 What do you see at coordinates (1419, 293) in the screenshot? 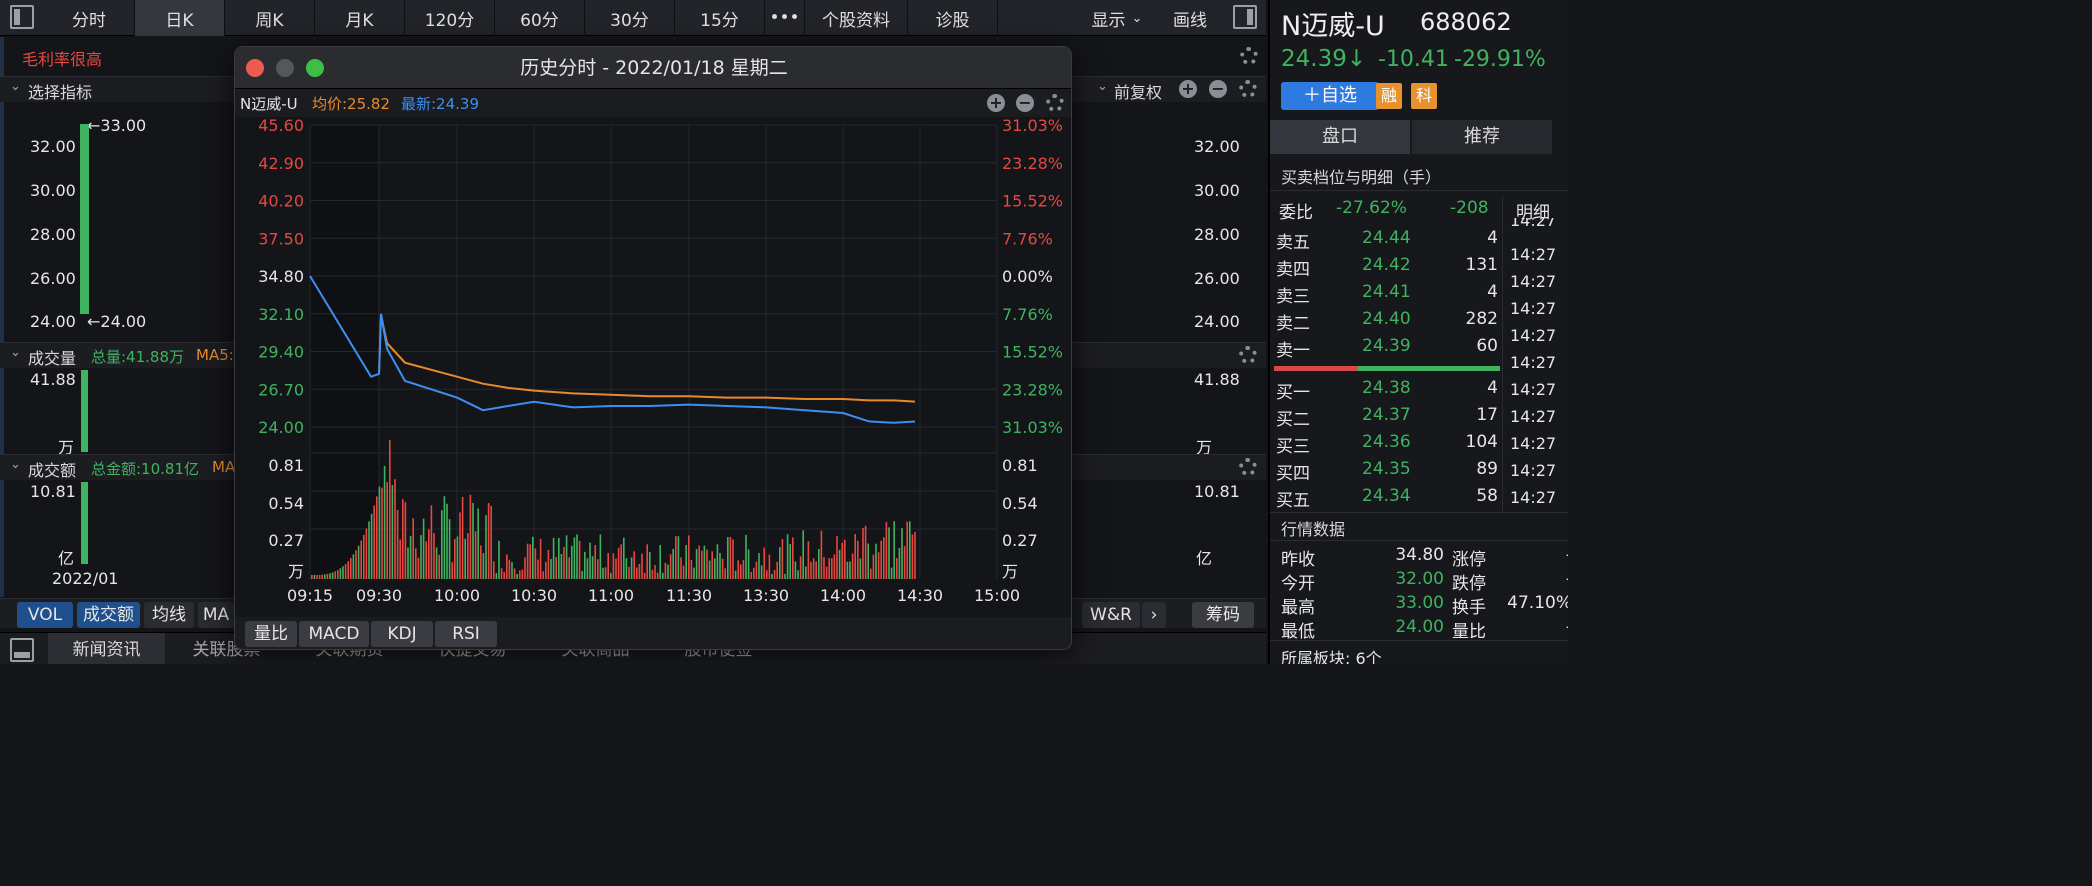
I see `ask-row: 卖三 24.41 4` at bounding box center [1419, 293].